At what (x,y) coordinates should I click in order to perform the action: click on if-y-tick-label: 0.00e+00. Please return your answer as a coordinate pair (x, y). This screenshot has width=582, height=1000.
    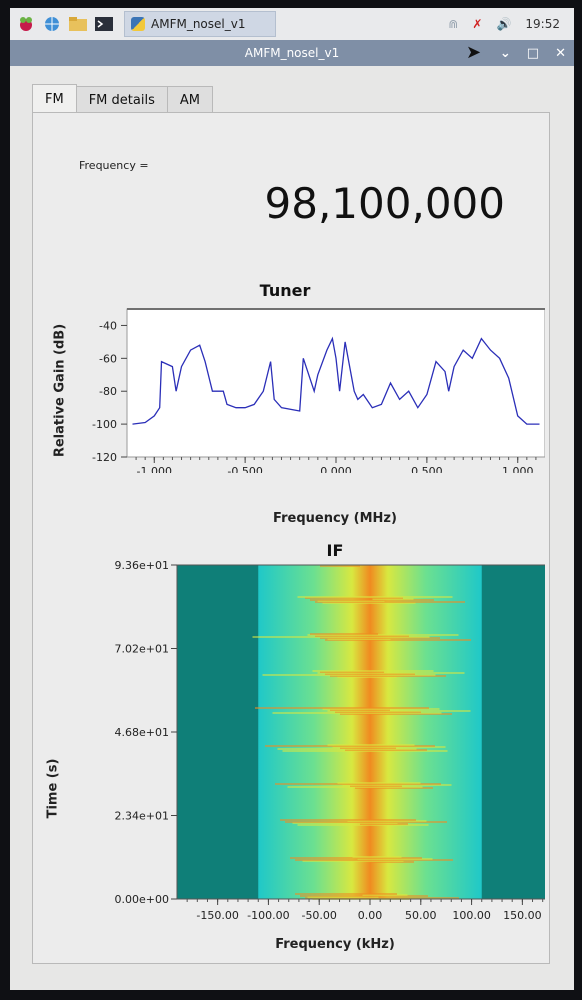
    Looking at the image, I should click on (142, 899).